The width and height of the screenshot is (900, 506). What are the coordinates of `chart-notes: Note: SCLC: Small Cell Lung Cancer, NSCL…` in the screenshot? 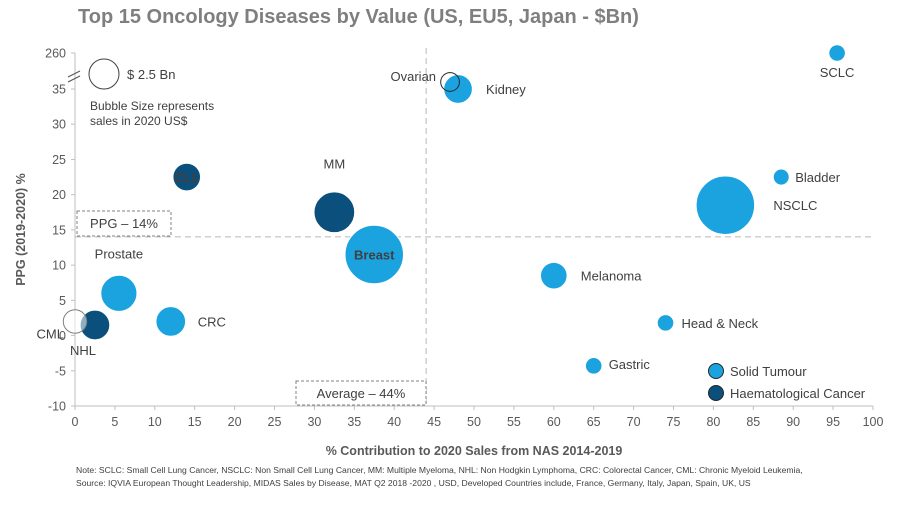 It's located at (483, 476).